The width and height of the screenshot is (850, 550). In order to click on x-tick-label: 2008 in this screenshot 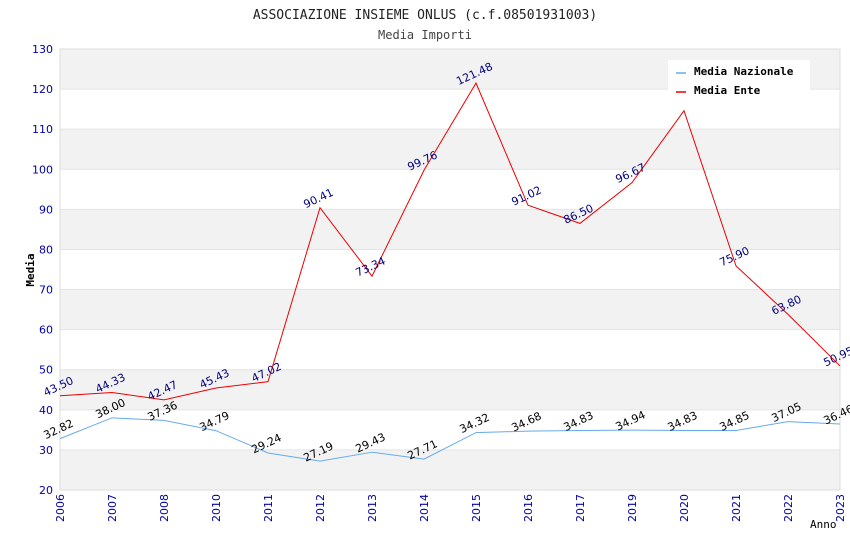, I will do `click(164, 508)`.